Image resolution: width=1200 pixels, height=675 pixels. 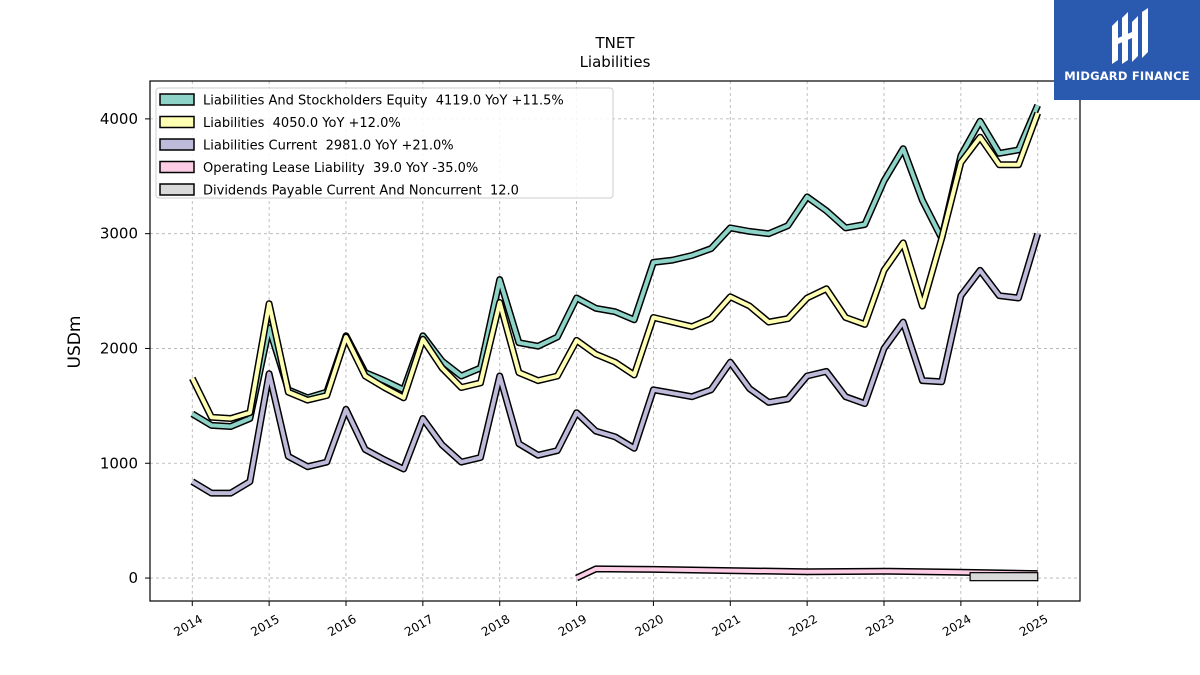 What do you see at coordinates (615, 62) in the screenshot?
I see `chart-subtitle: Liabilities` at bounding box center [615, 62].